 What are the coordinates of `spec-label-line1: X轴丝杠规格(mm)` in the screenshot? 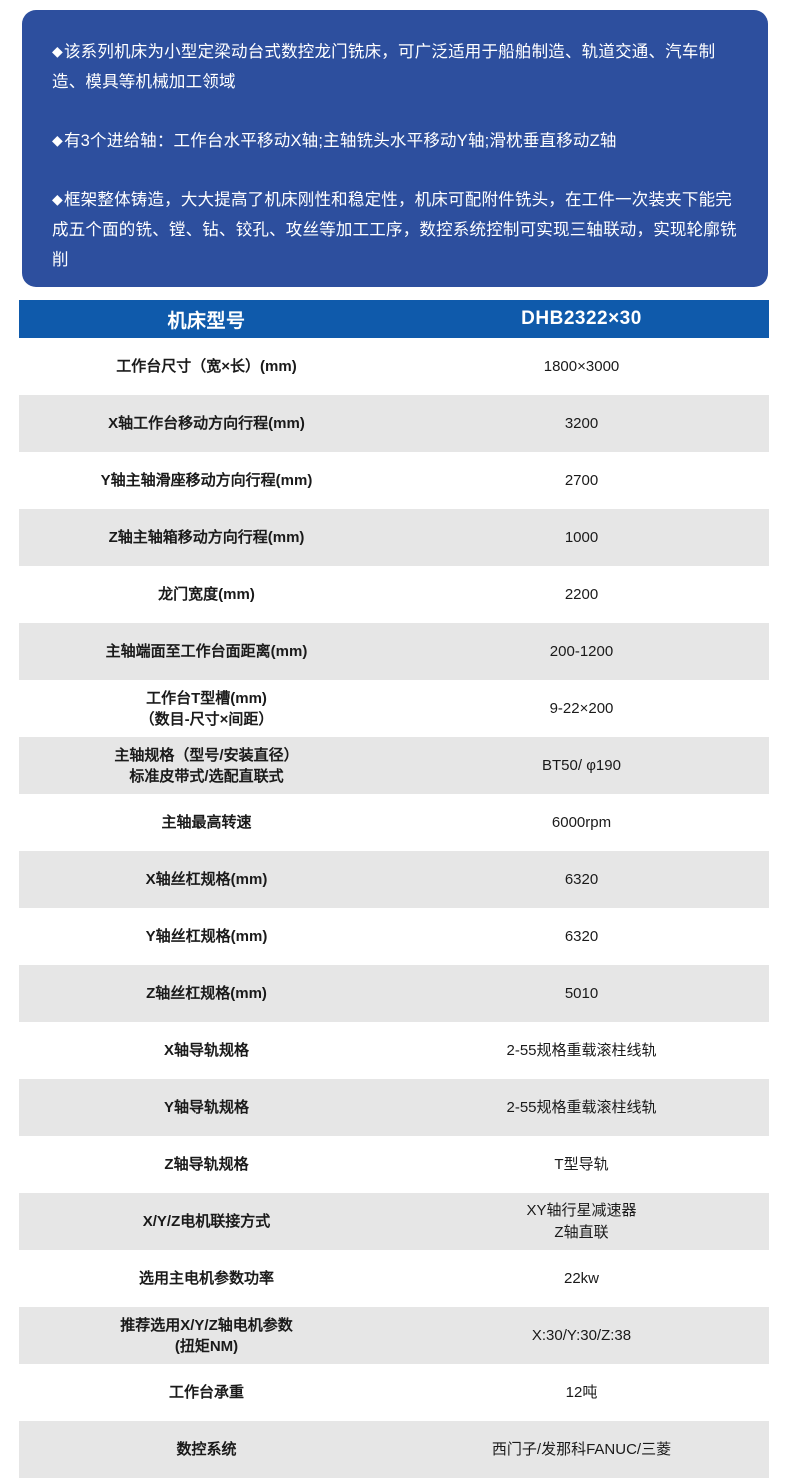 It's located at (206, 879).